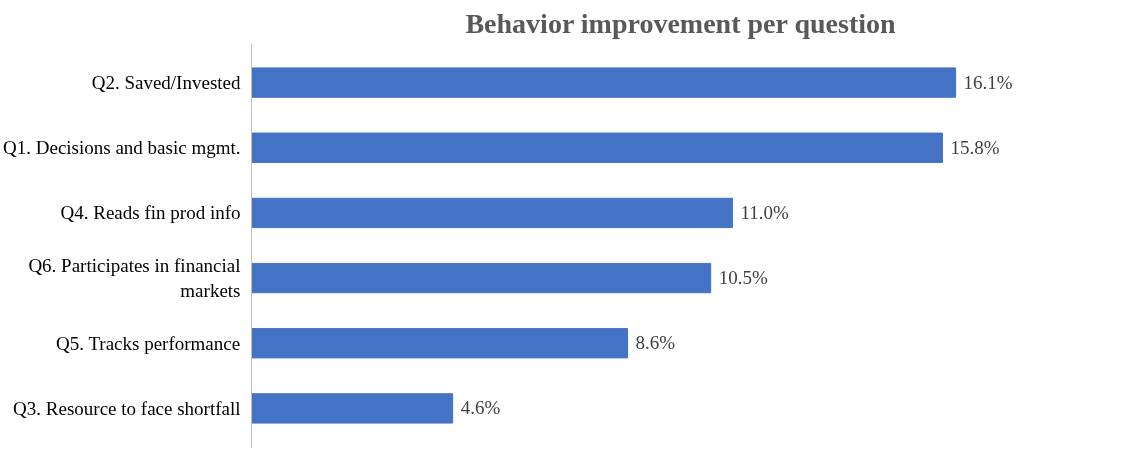 Image resolution: width=1134 pixels, height=457 pixels. Describe the element at coordinates (148, 343) in the screenshot. I see `y-tick-label: Q5. Tracks performance` at that location.